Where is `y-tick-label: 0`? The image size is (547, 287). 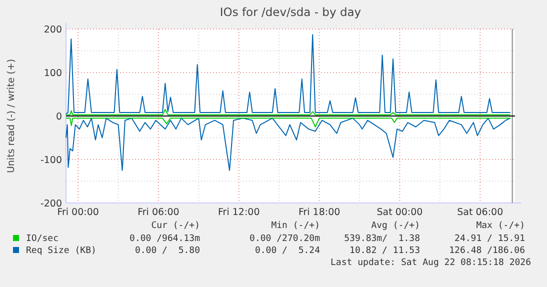
y-tick-label: 0 is located at coordinates (59, 116).